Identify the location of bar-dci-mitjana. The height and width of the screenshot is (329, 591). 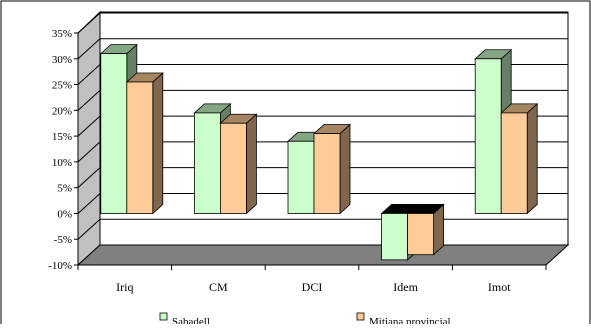
(327, 174).